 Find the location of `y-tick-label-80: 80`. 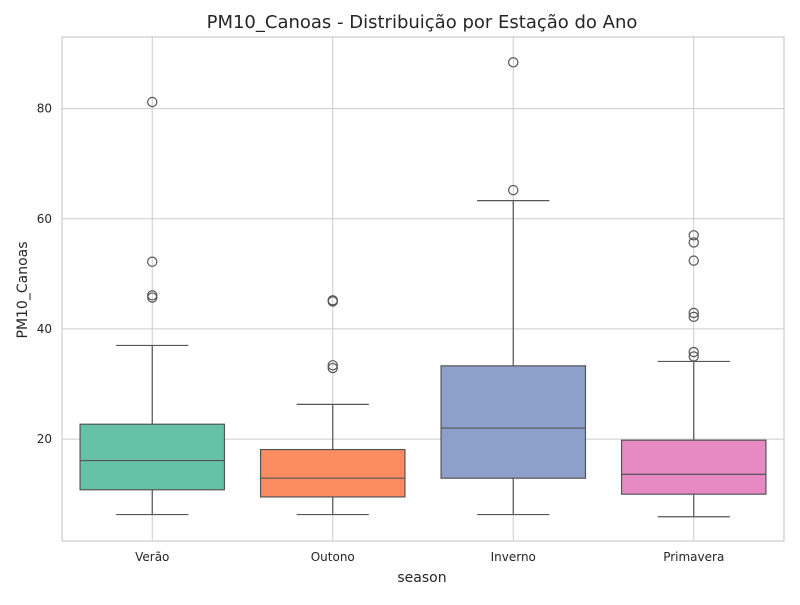

y-tick-label-80: 80 is located at coordinates (44, 109).